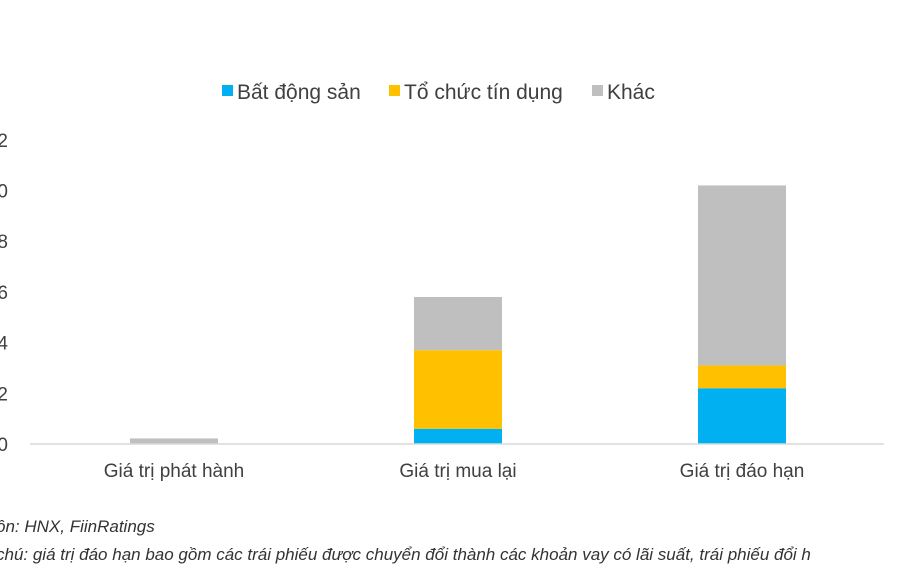  I want to click on source-note: ồn: HNX, FiinRatings, so click(77, 526).